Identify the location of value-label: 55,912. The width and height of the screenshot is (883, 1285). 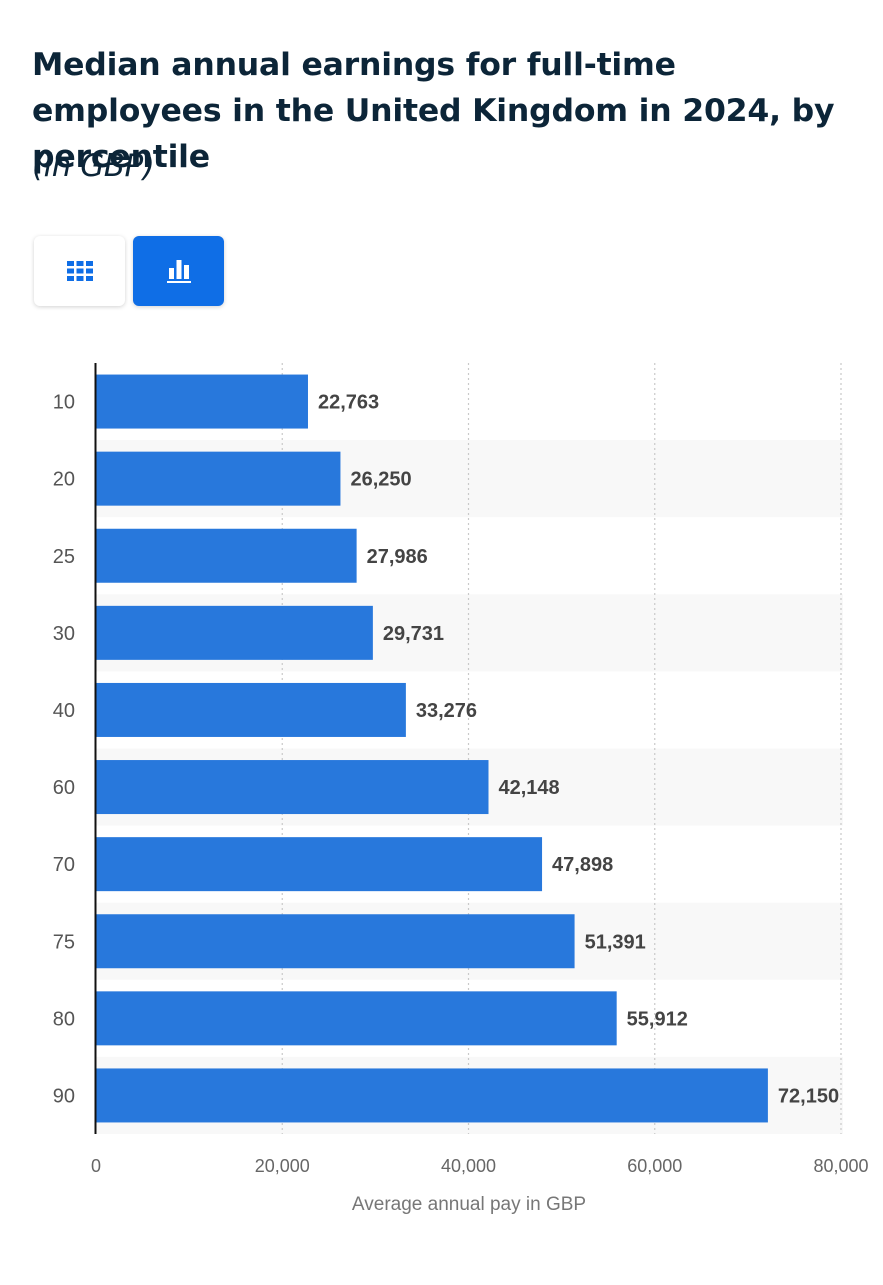
(657, 1019).